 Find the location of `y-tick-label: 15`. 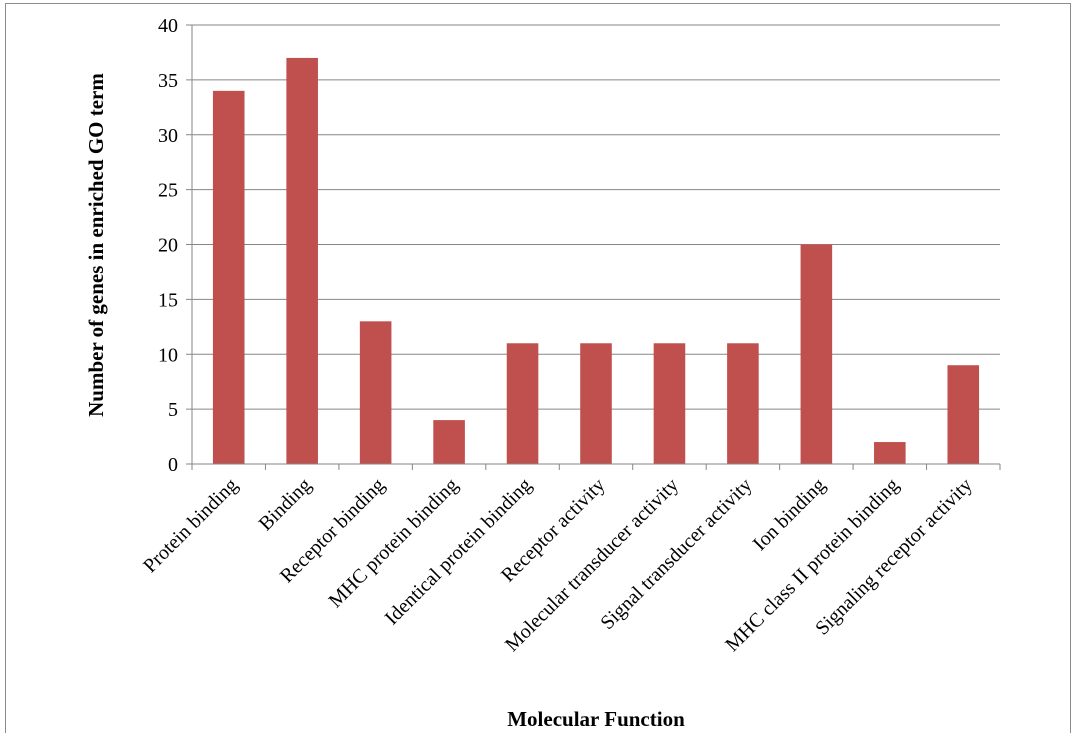

y-tick-label: 15 is located at coordinates (168, 300).